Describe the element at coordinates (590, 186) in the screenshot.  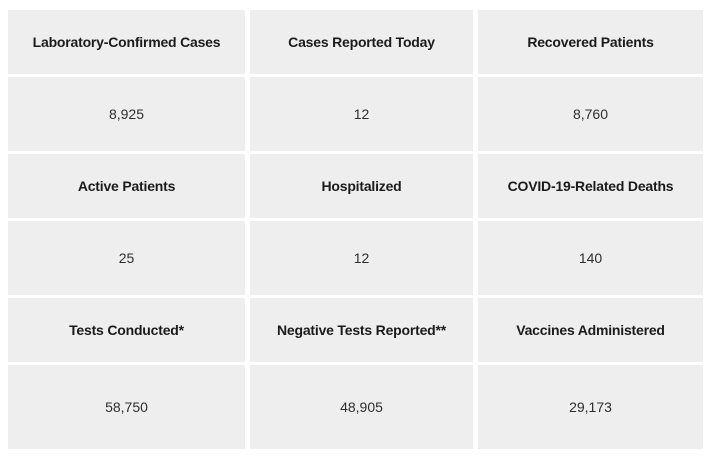
I see `stat-label-covid-19-related-deaths: COVID-19-Related Deaths` at that location.